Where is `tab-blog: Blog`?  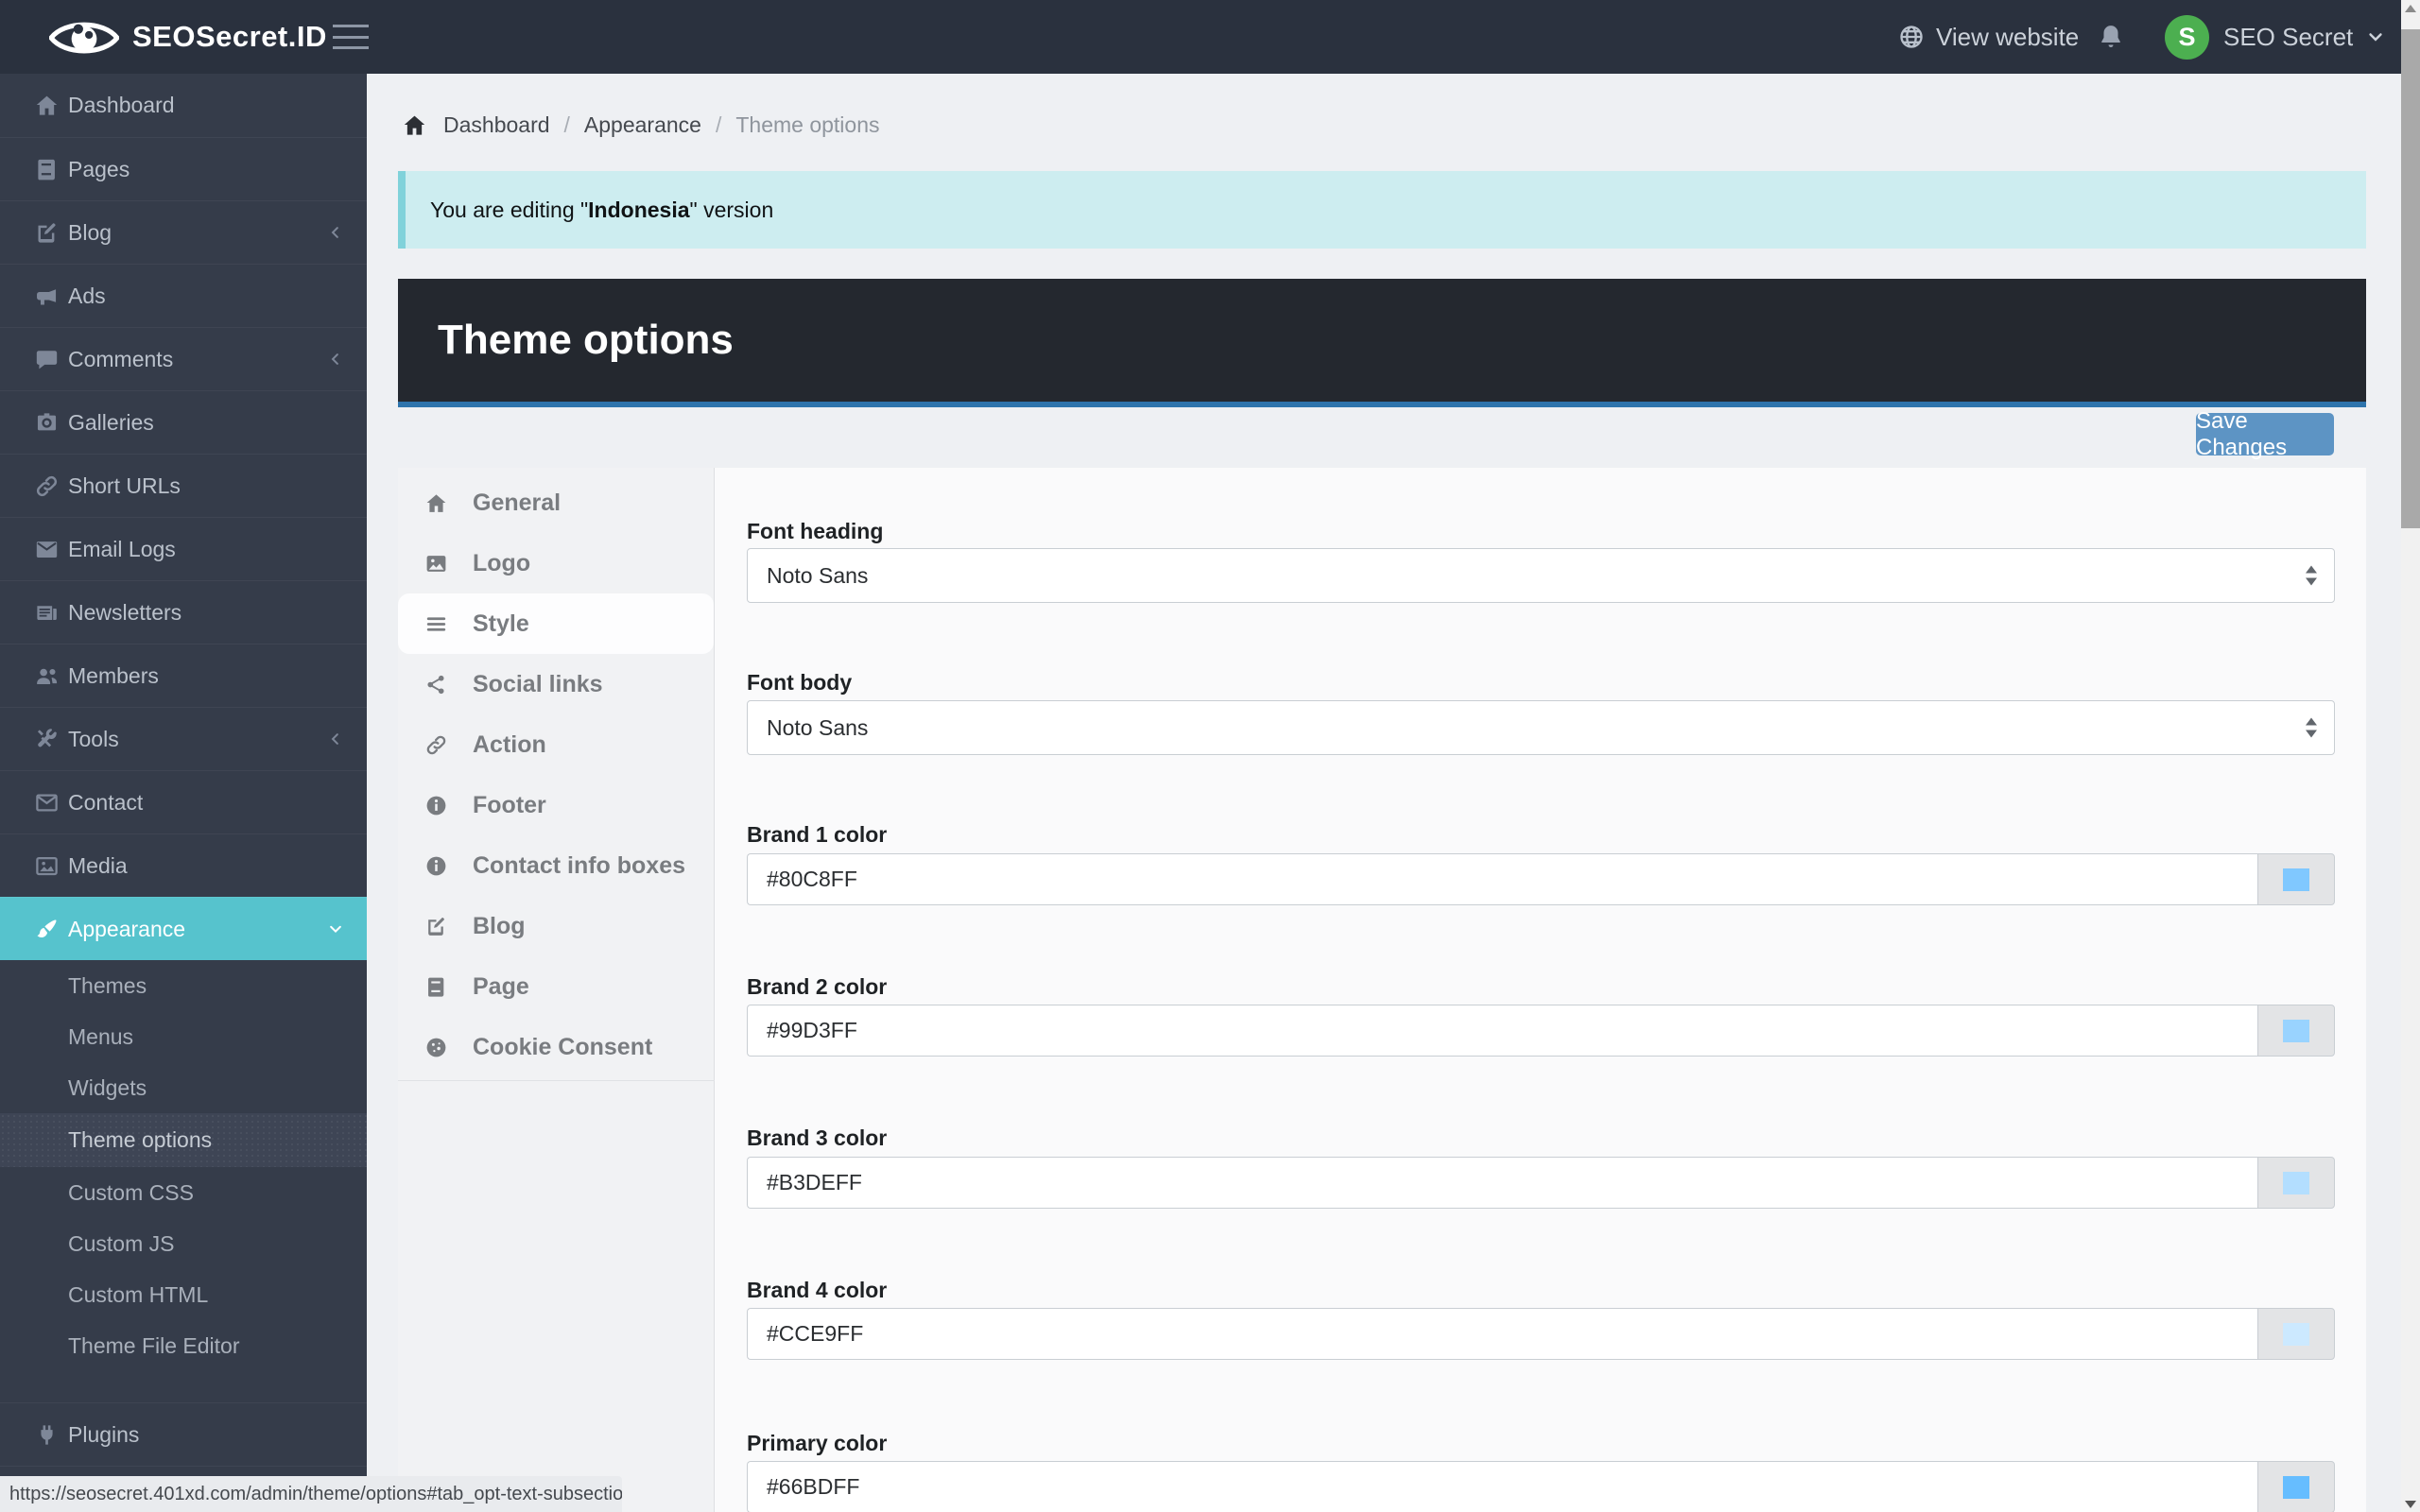 tab-blog: Blog is located at coordinates (557, 926).